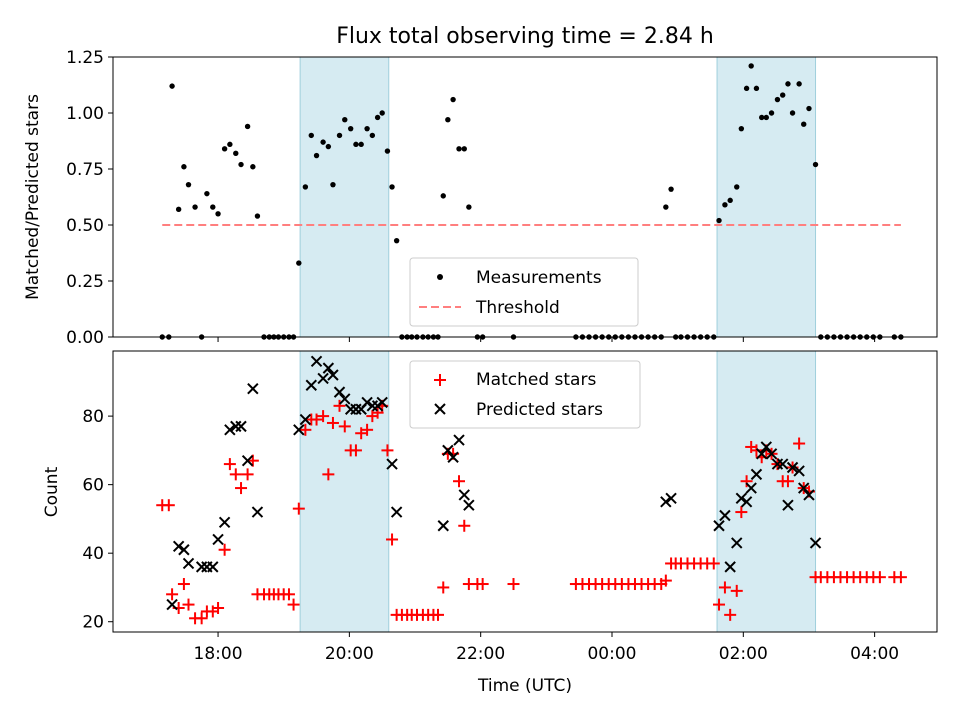 This screenshot has height=720, width=960. Describe the element at coordinates (33, 197) in the screenshot. I see `top-y-axis-label: Matched/Predicted stars` at that location.